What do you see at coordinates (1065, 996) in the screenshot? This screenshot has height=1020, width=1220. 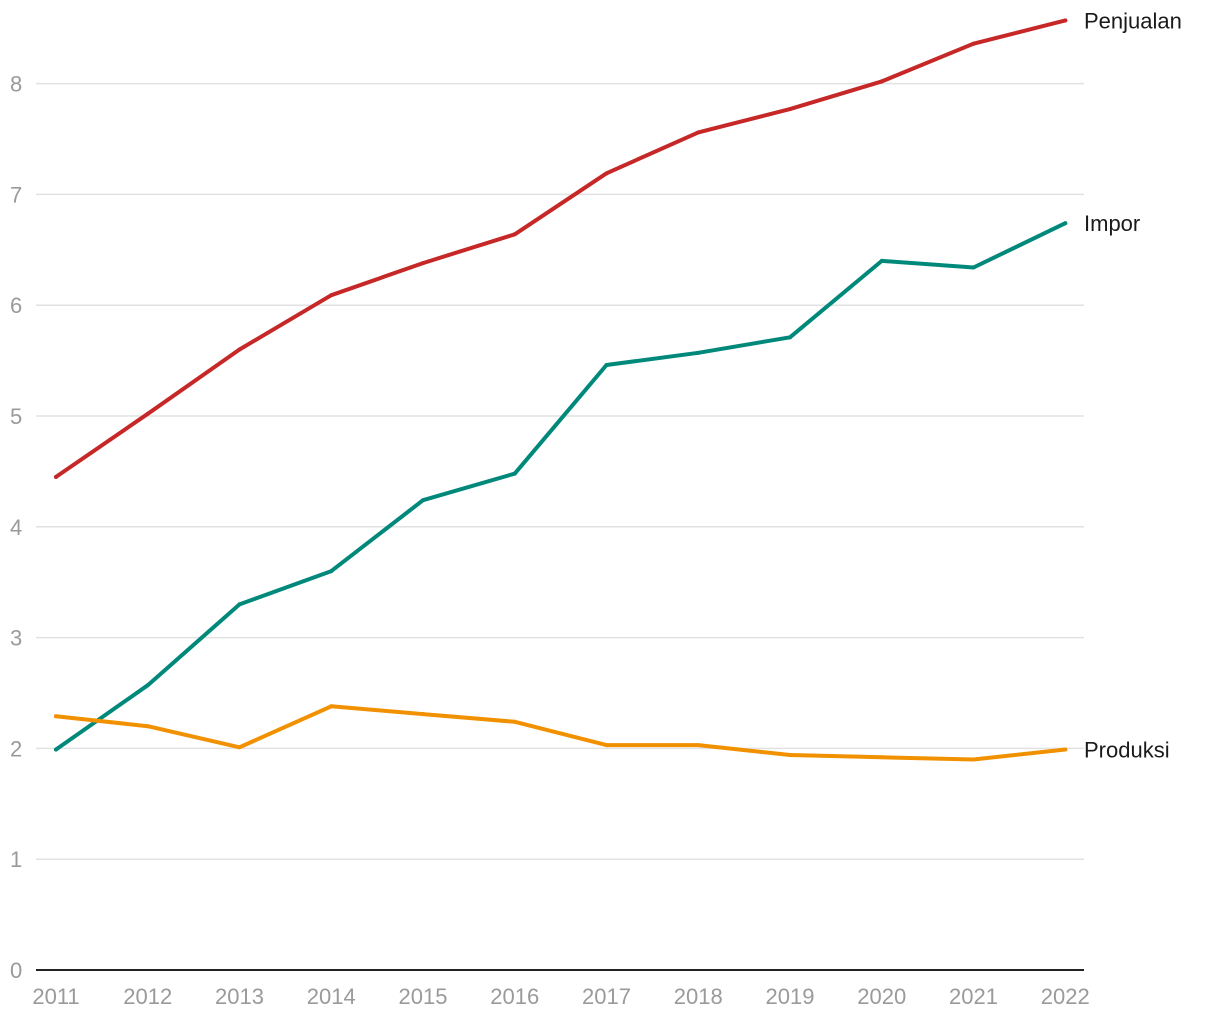 I see `x-tick-label: 2022` at bounding box center [1065, 996].